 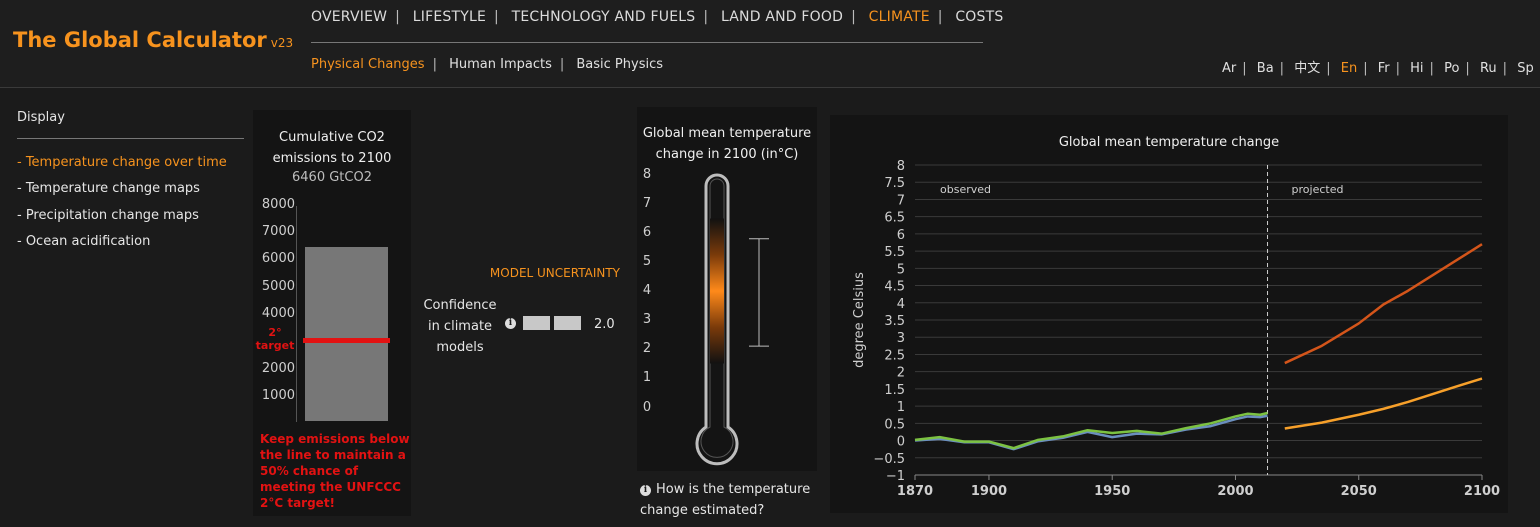 I want to click on subnav-human-impacts: Human Impacts, so click(x=500, y=64).